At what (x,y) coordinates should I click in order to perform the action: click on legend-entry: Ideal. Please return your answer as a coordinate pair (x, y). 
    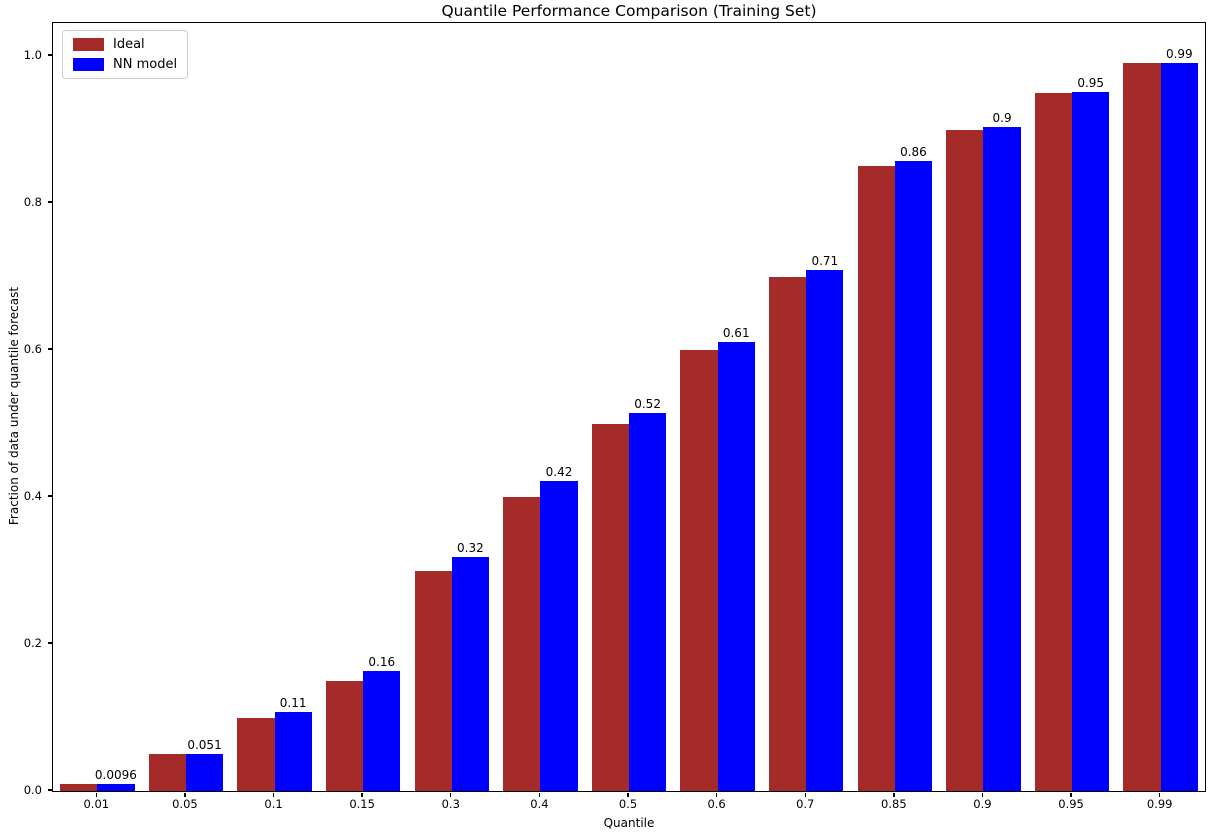
    Looking at the image, I should click on (125, 44).